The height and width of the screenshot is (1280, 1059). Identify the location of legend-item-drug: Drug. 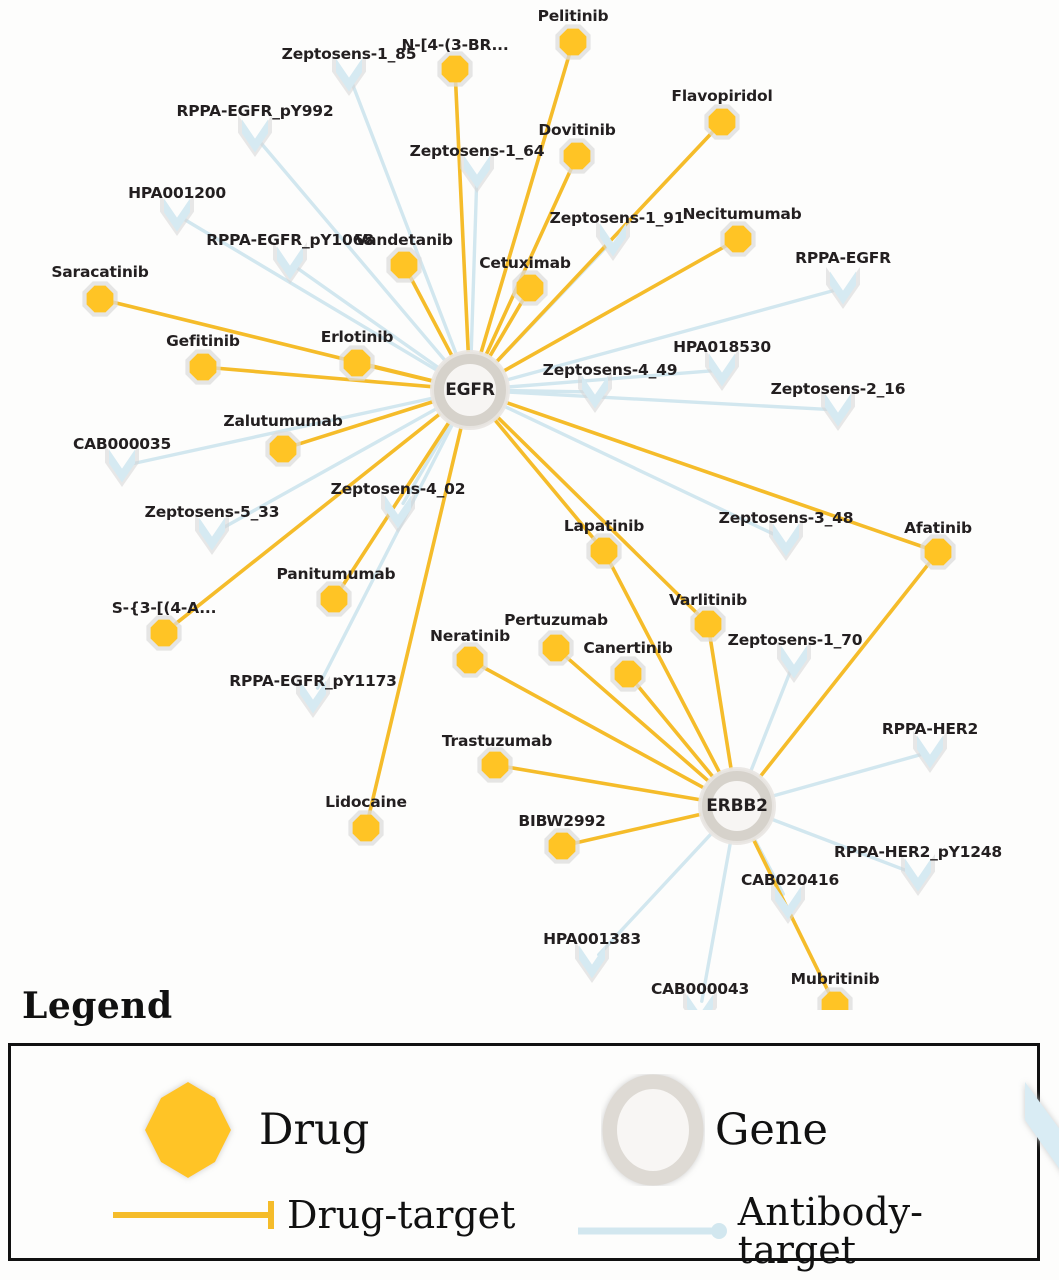
(249, 1130).